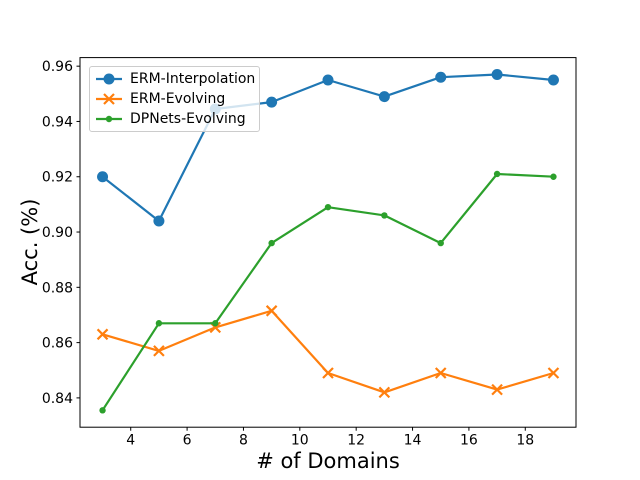 This screenshot has width=640, height=480. I want to click on legend-sample-dpnets-evolving, so click(109, 119).